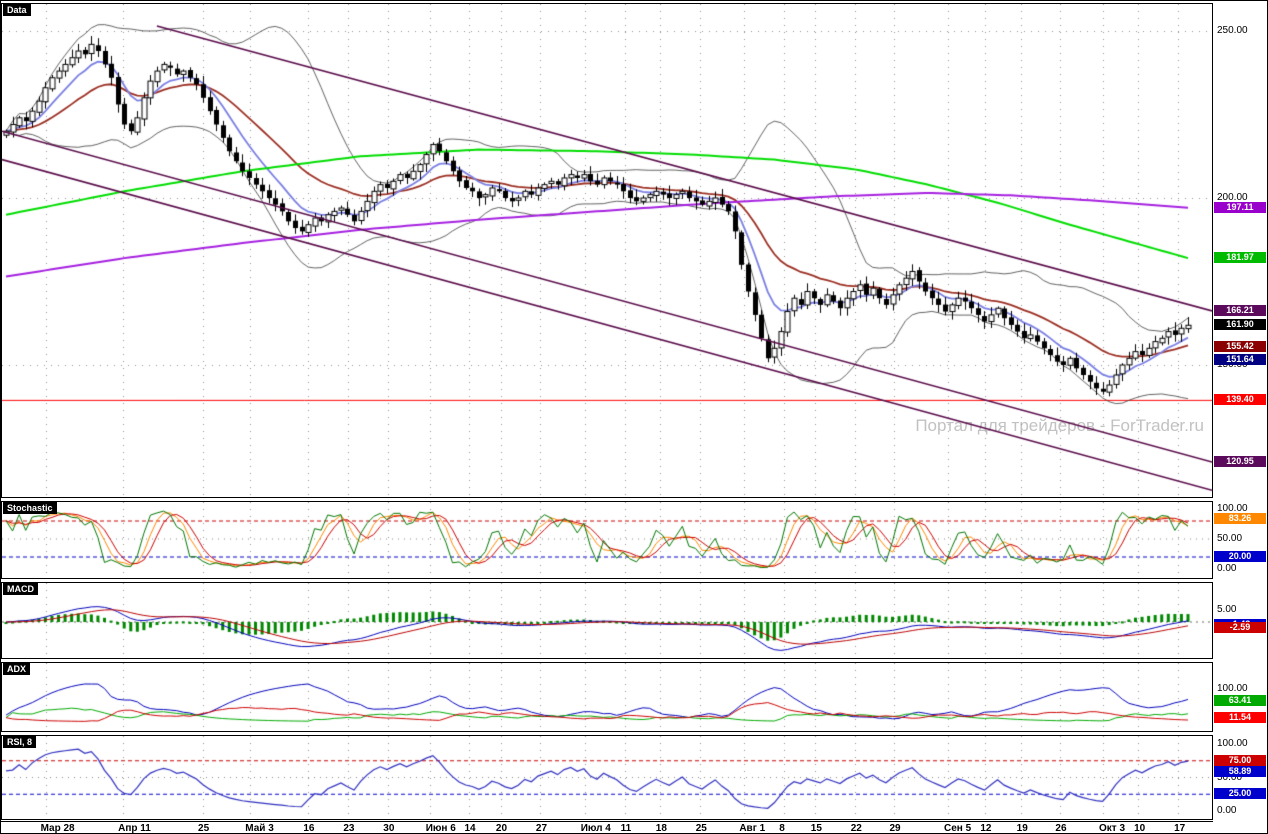 Image resolution: width=1268 pixels, height=834 pixels. I want to click on price-label: 5.00, so click(1227, 609).